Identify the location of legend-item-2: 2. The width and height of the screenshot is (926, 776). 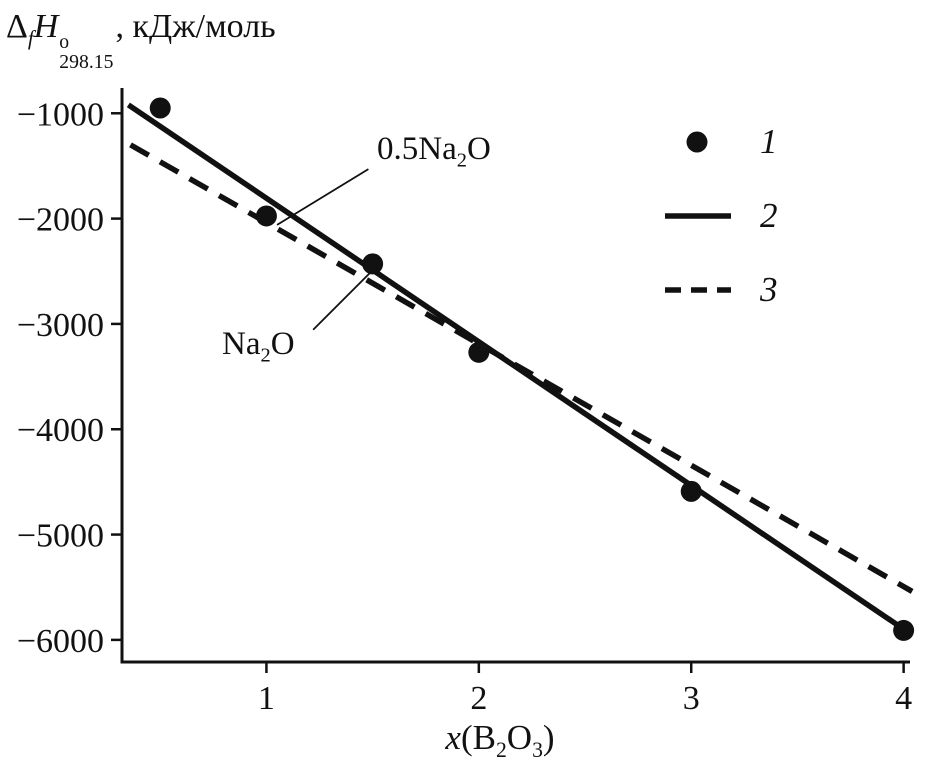
(721, 216).